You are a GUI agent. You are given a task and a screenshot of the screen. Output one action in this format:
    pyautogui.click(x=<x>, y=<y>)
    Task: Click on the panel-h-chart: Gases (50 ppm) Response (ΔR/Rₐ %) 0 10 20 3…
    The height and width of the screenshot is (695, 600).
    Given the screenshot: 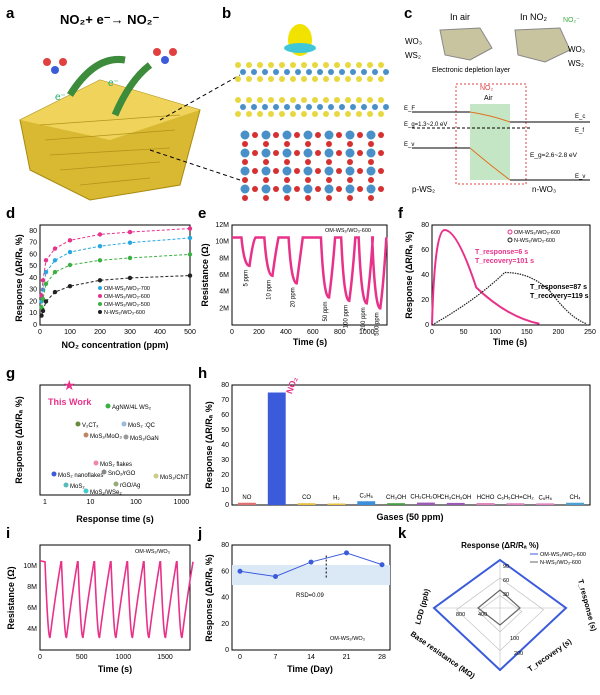 What is the action you would take?
    pyautogui.click(x=397, y=448)
    